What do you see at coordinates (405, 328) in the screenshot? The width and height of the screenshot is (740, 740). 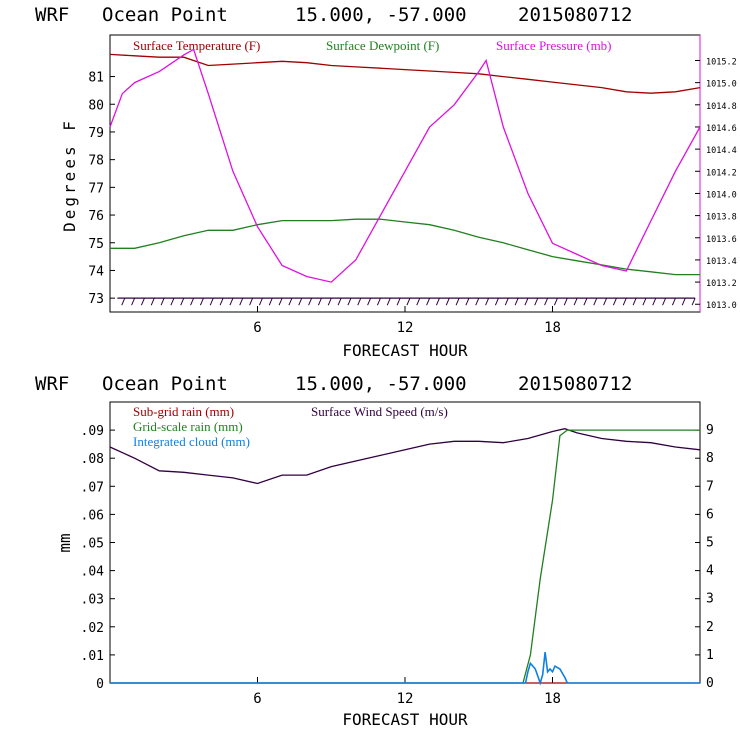 I see `x-tick-label: 12` at bounding box center [405, 328].